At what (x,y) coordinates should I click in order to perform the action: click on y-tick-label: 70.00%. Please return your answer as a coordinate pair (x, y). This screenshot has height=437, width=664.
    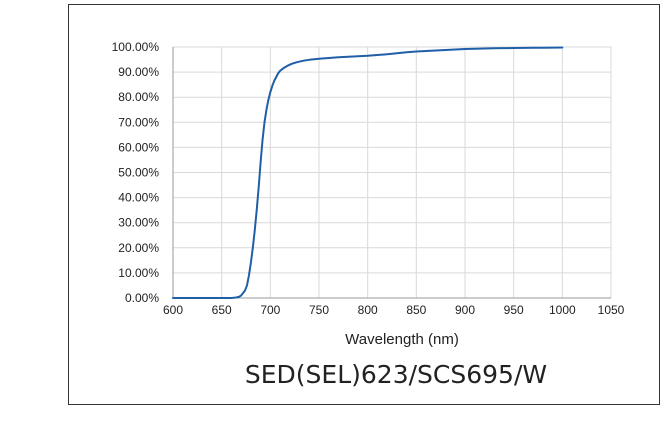
    Looking at the image, I should click on (138, 122).